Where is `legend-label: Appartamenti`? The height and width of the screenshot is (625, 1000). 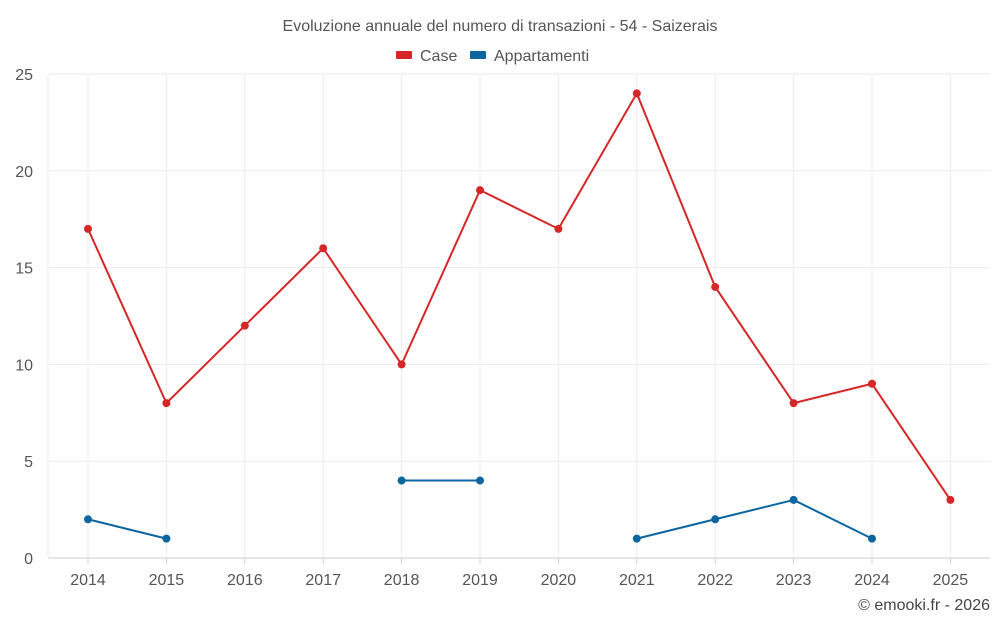 legend-label: Appartamenti is located at coordinates (541, 56).